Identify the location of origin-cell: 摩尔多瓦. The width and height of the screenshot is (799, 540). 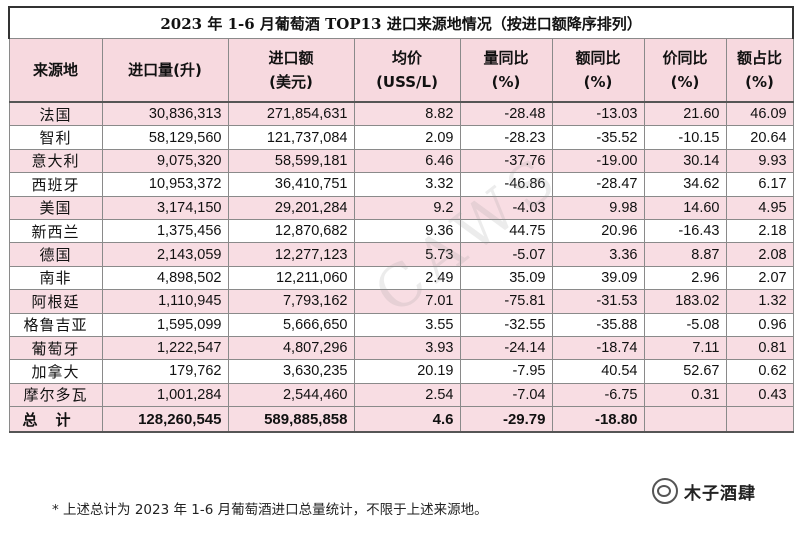
(55, 395).